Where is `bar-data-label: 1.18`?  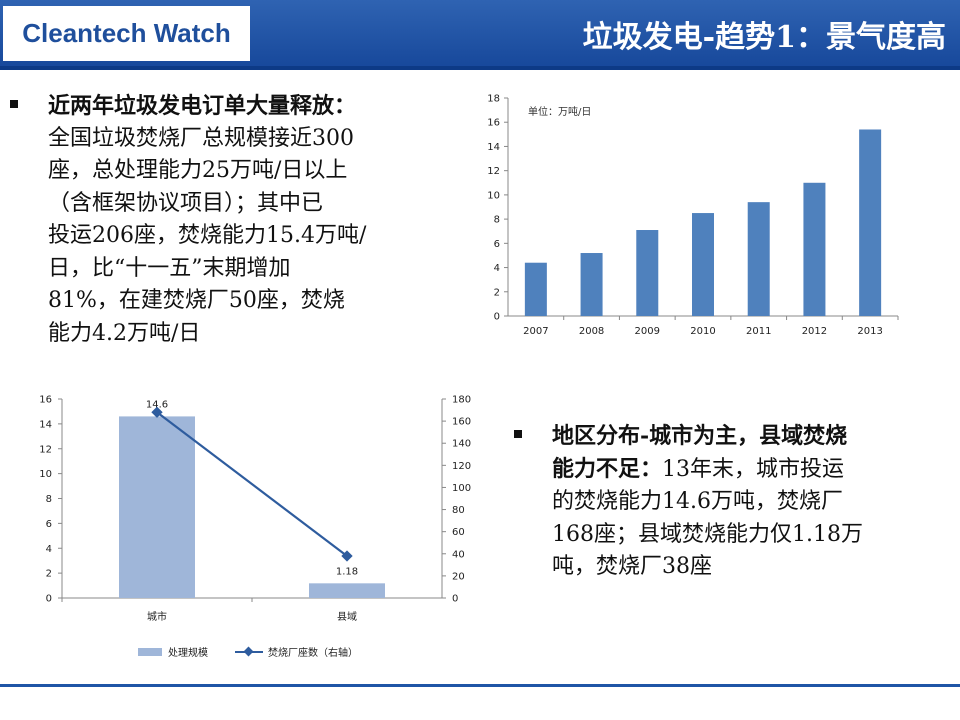
bar-data-label: 1.18 is located at coordinates (347, 571).